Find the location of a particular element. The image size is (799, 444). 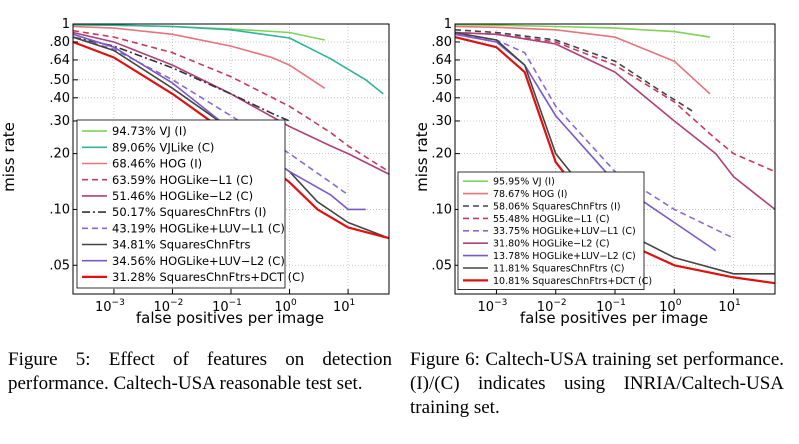

x-tick-label: 10¹ is located at coordinates (729, 306).